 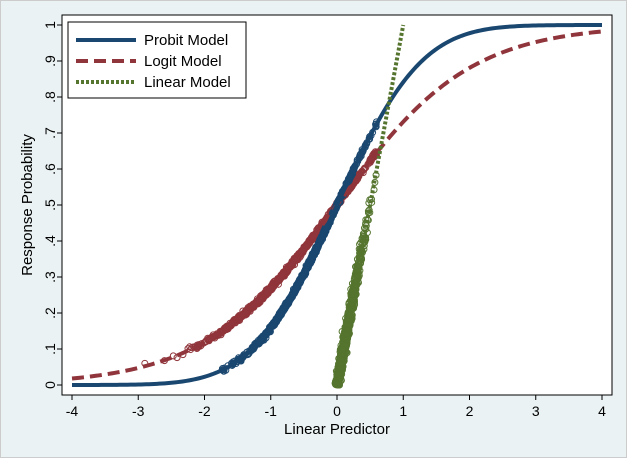 What do you see at coordinates (204, 411) in the screenshot?
I see `x-tick-label: -2` at bounding box center [204, 411].